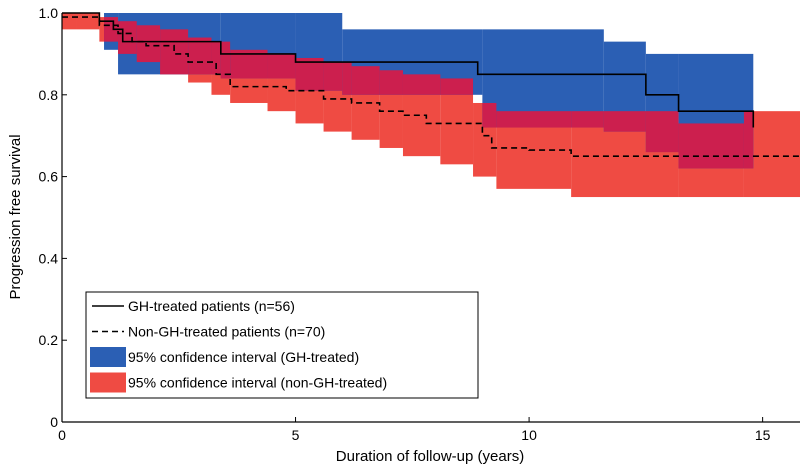 The width and height of the screenshot is (800, 467). What do you see at coordinates (49, 95) in the screenshot?
I see `y-tick-label: 0.8` at bounding box center [49, 95].